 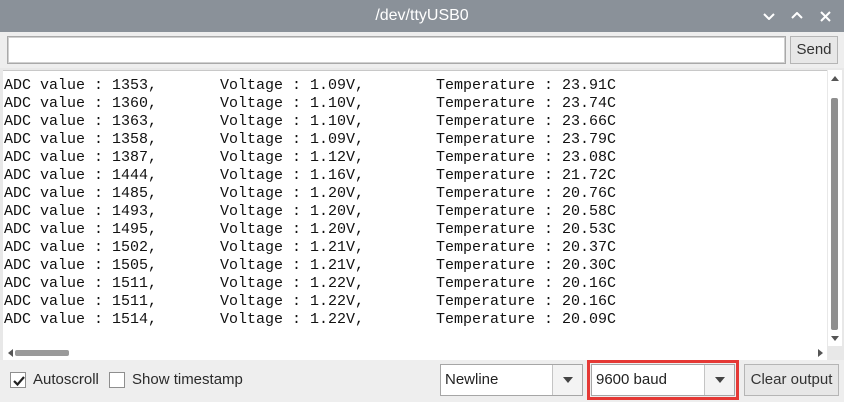 What do you see at coordinates (81, 175) in the screenshot?
I see `adc-value-text: ADC value : 1444,` at bounding box center [81, 175].